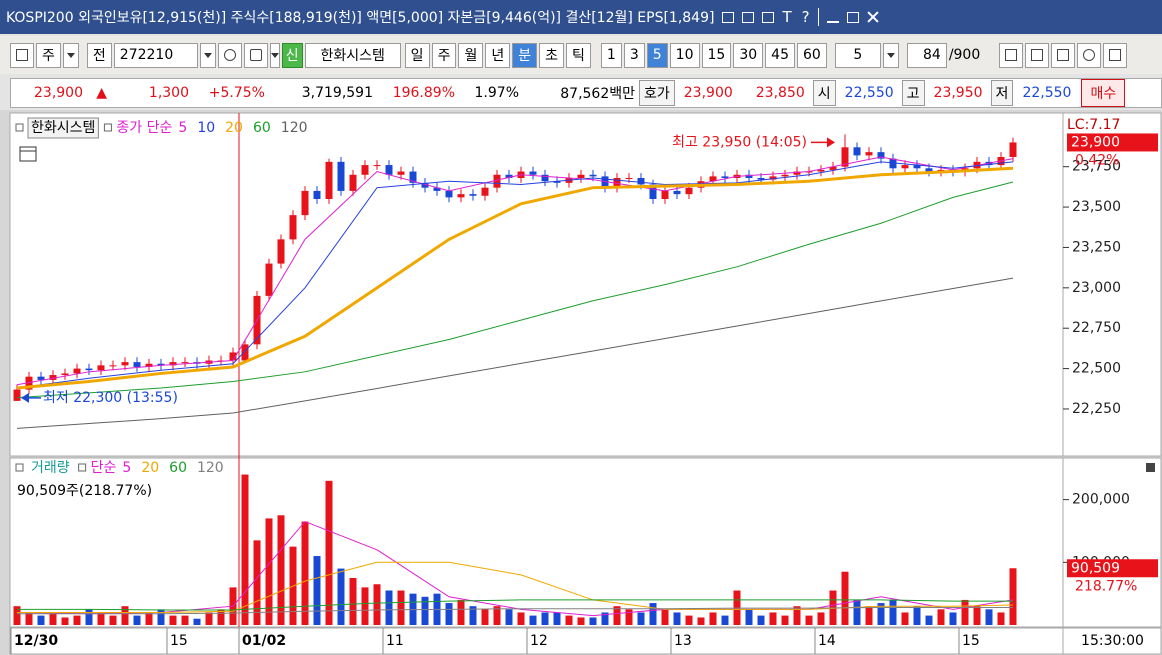 This screenshot has width=1162, height=655. I want to click on new-badge: 신, so click(292, 55).